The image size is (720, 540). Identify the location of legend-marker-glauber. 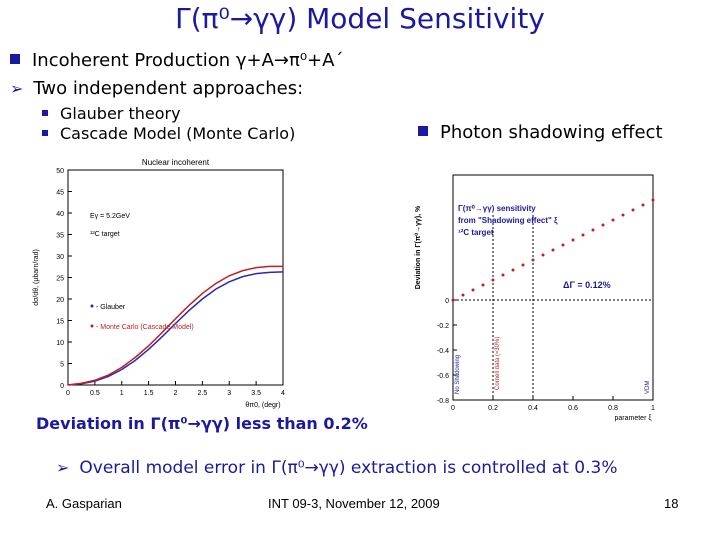
(92, 306).